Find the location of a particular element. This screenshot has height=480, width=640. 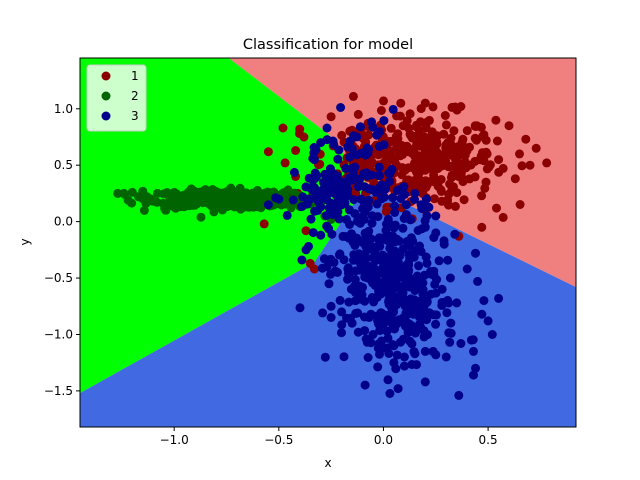

y-axis-ticks: −1.5 −1.0 −0.5 0.0 0.5 1.0 is located at coordinates (62, 250).